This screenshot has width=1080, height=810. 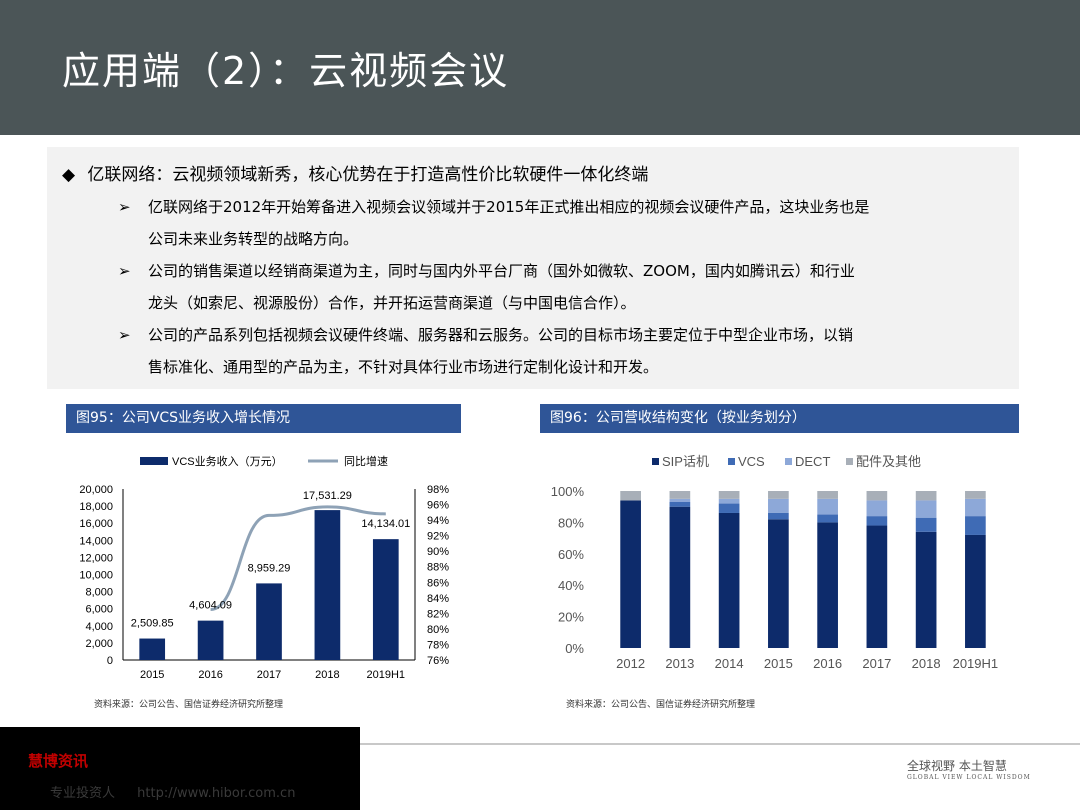 I want to click on y-tick-label: 60%, so click(x=571, y=554).